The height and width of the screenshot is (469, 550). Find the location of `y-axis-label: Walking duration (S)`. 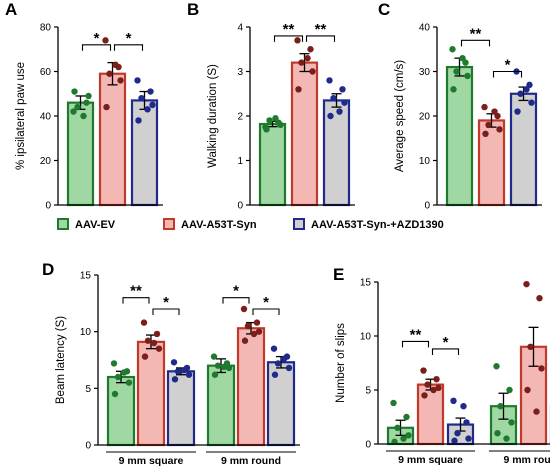

y-axis-label: Walking duration (S) is located at coordinates (213, 116).